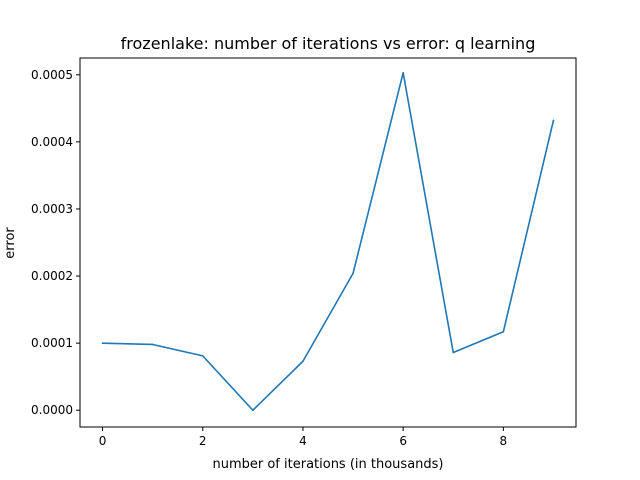  Describe the element at coordinates (52, 142) in the screenshot. I see `y-tick-label: 0.0004` at that location.